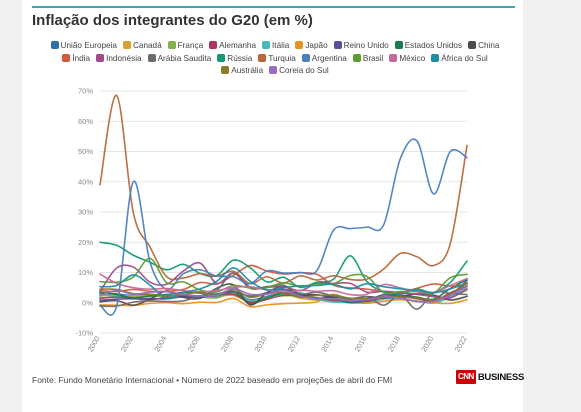 The width and height of the screenshot is (581, 412). I want to click on legend-item: Rússia, so click(234, 59).